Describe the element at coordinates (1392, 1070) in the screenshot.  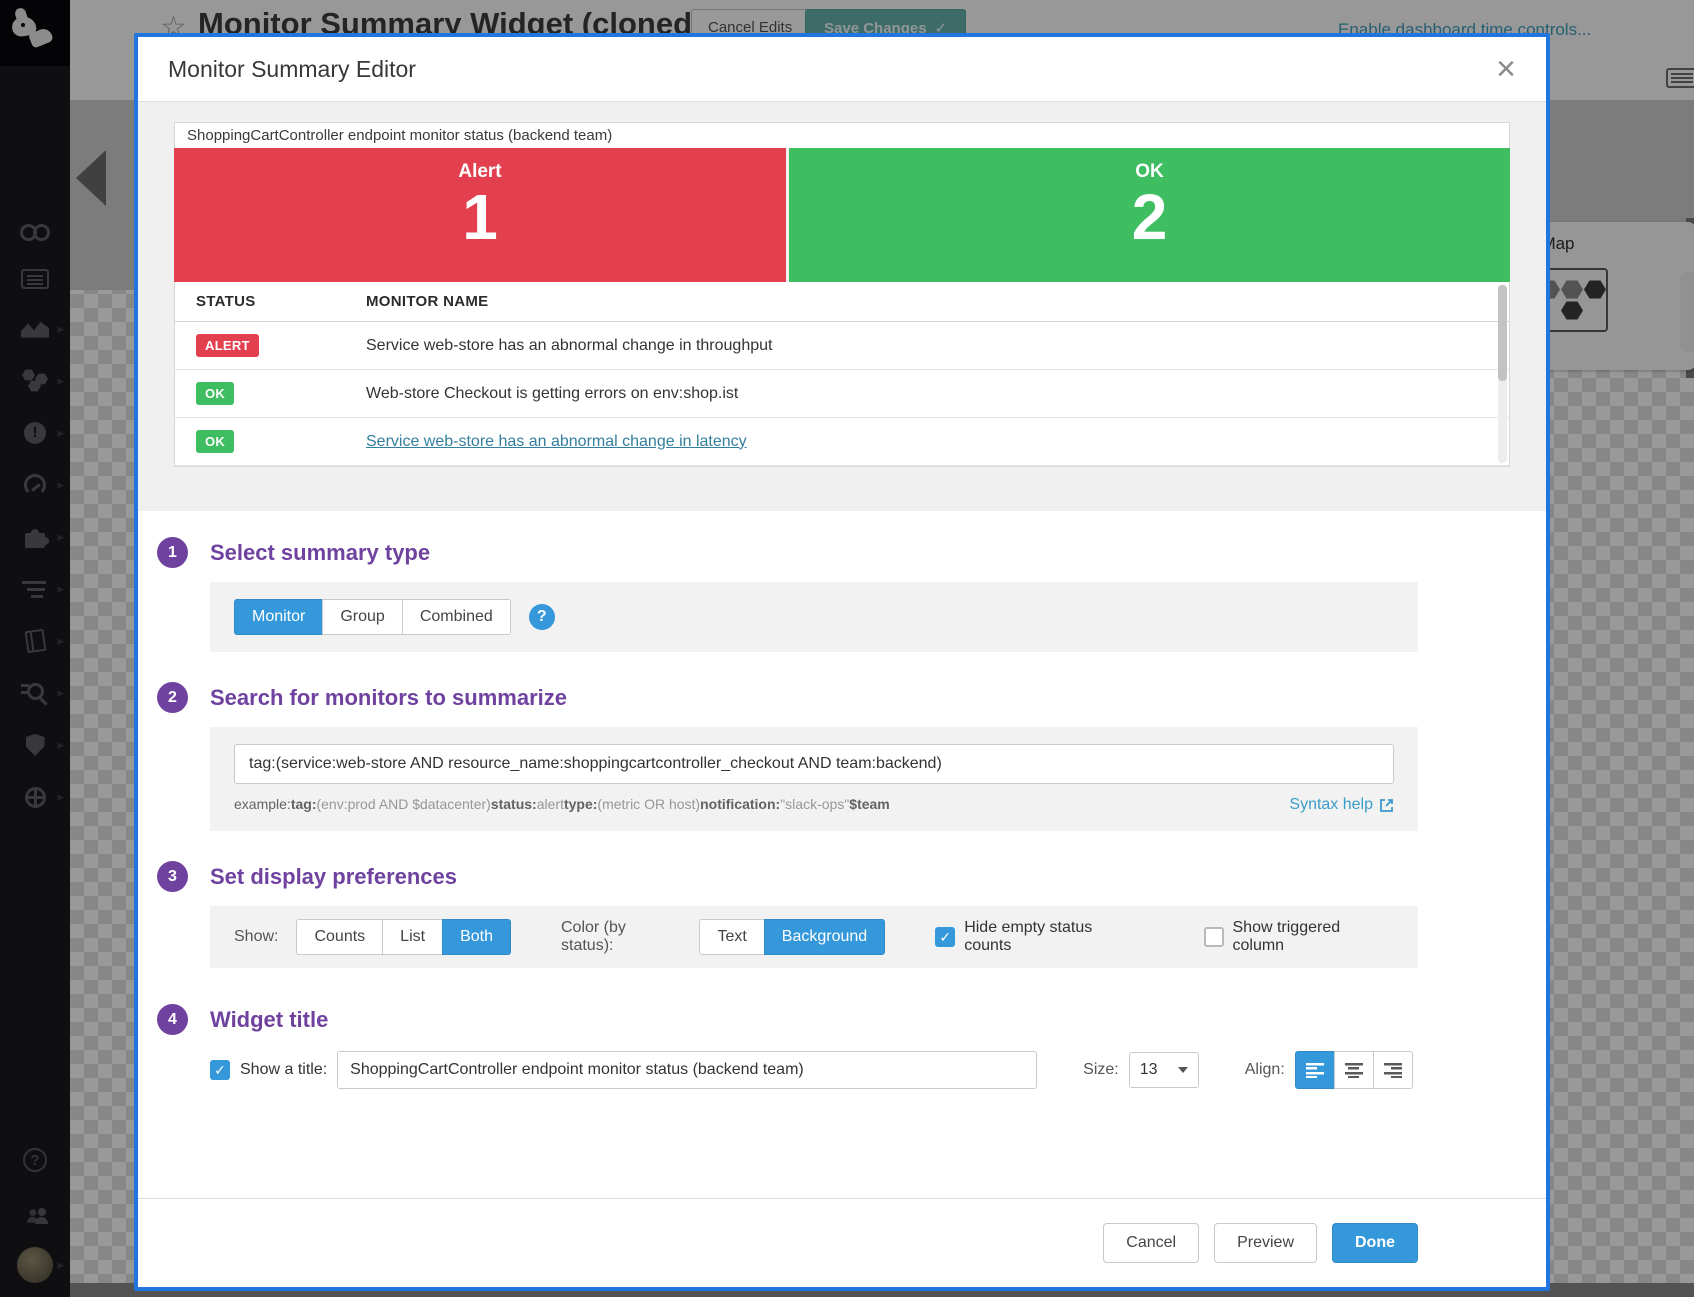
I see `align-right-button` at that location.